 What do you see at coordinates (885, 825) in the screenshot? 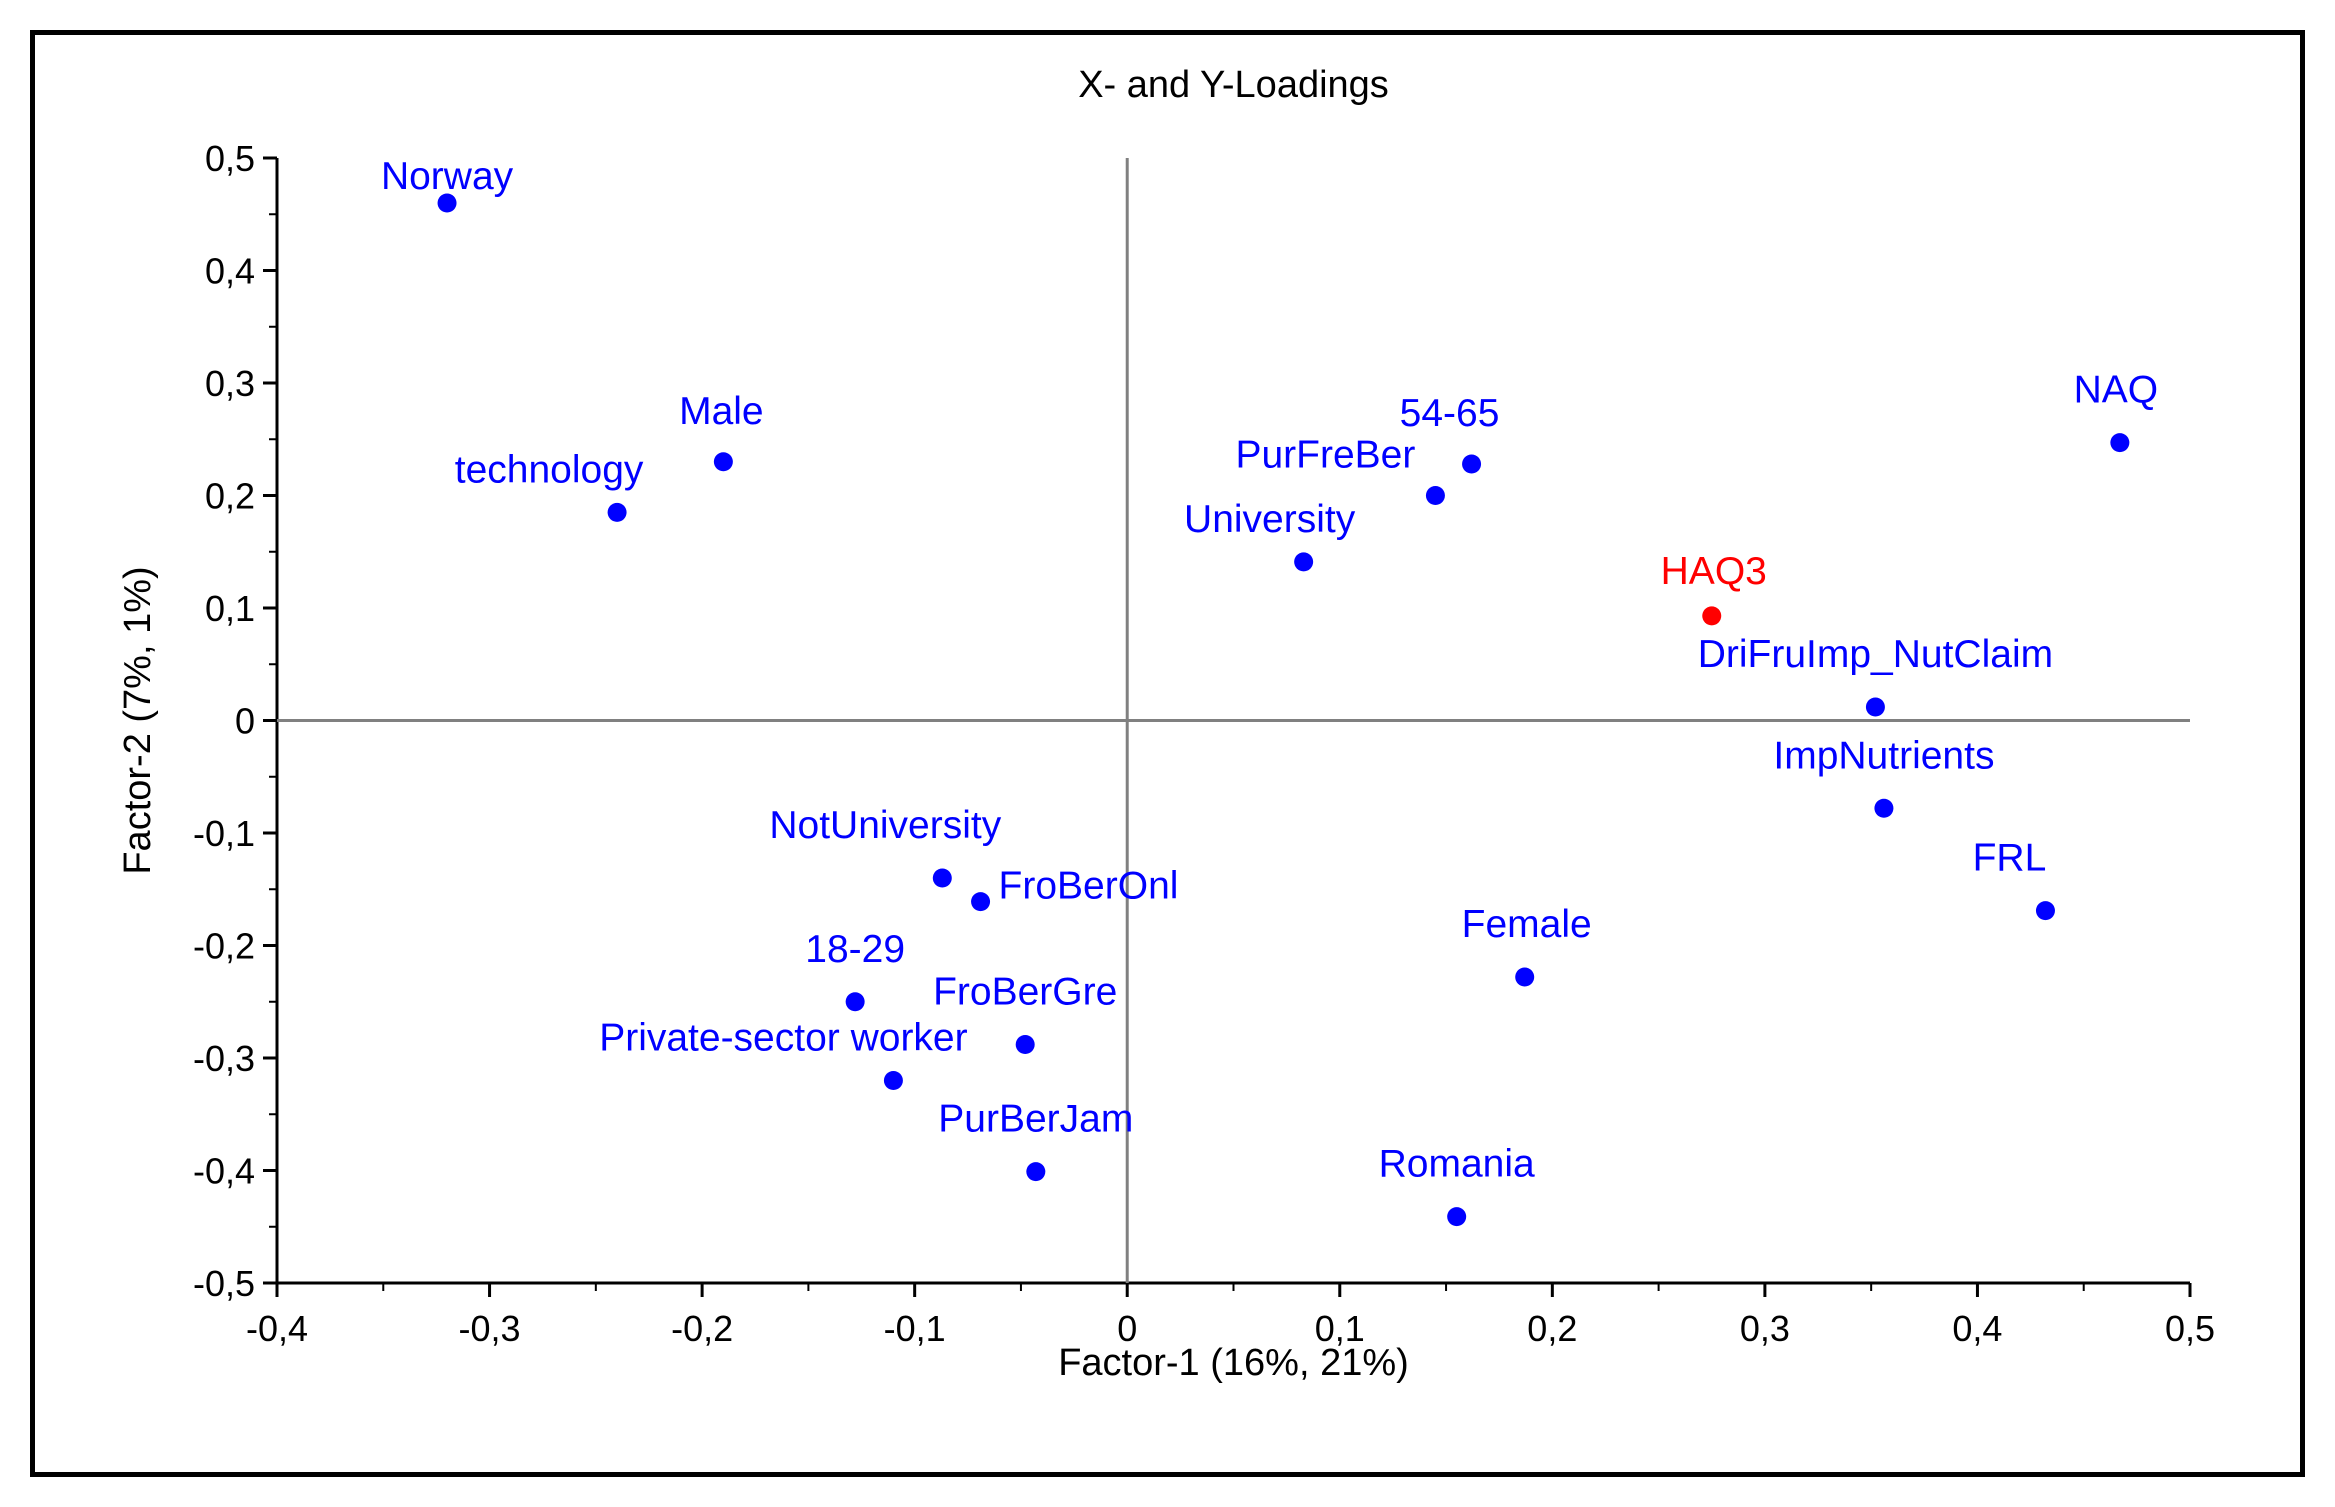
I see `point-label-notuniversity: NotUniversity` at bounding box center [885, 825].